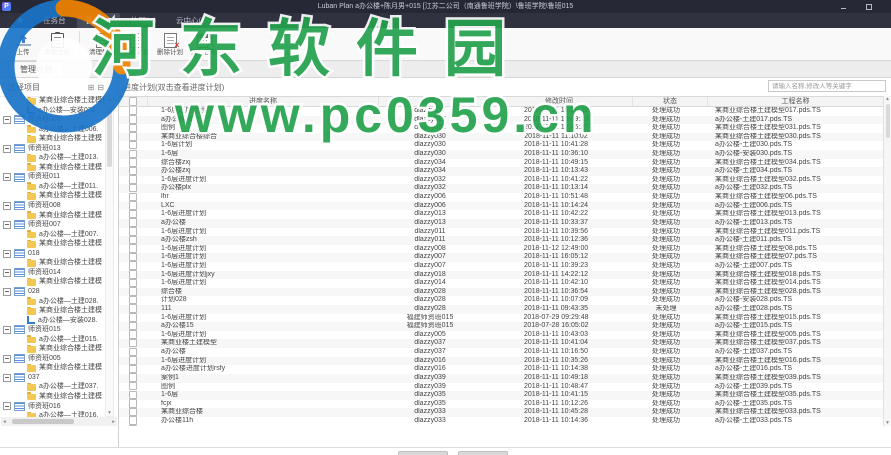 The image size is (891, 455). What do you see at coordinates (109, 100) in the screenshot?
I see `scroll-up-icon: ▴` at bounding box center [109, 100].